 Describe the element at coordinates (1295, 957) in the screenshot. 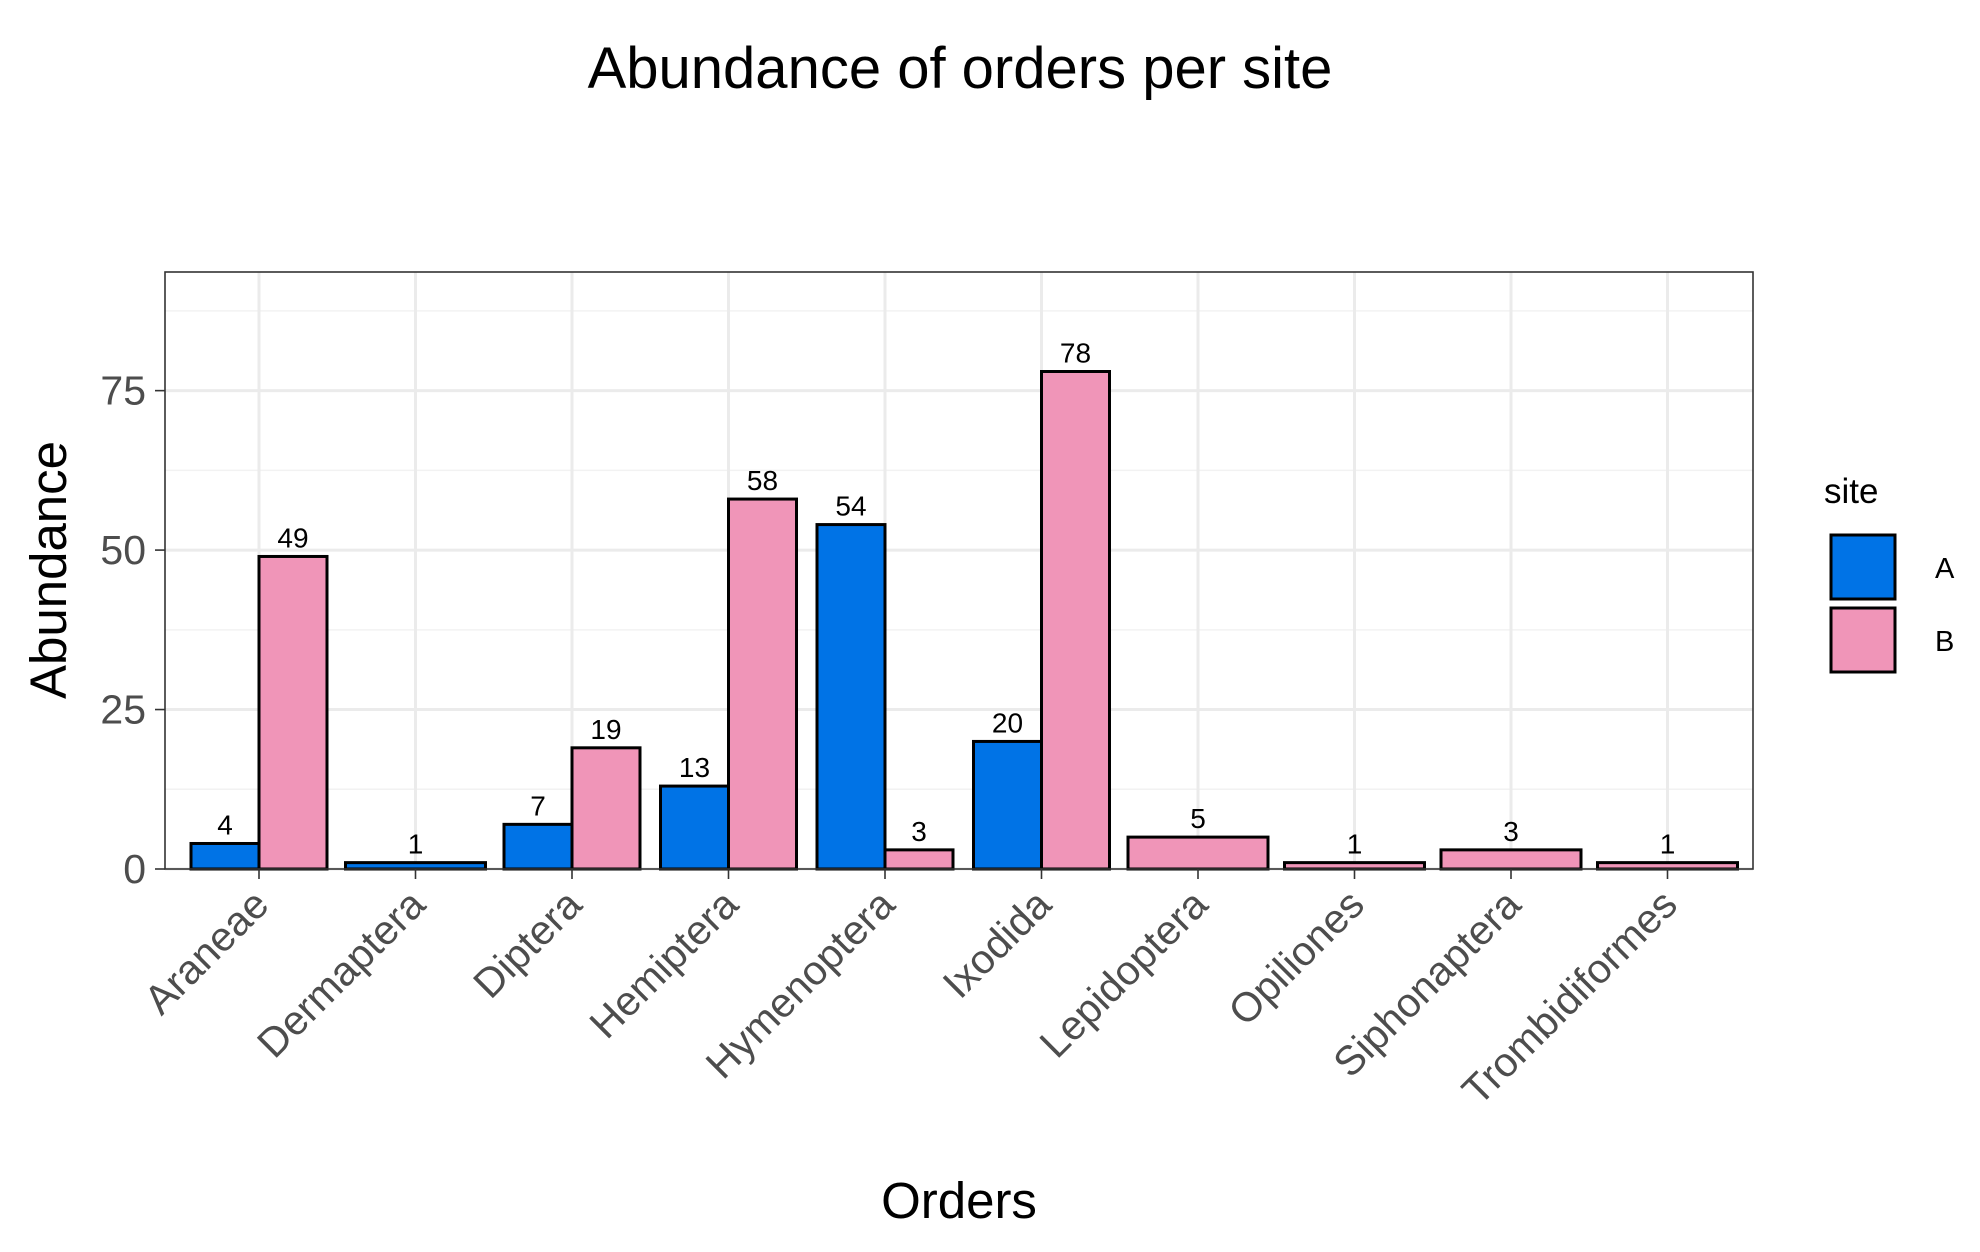

I see `x-tick-label: Opiliones` at that location.